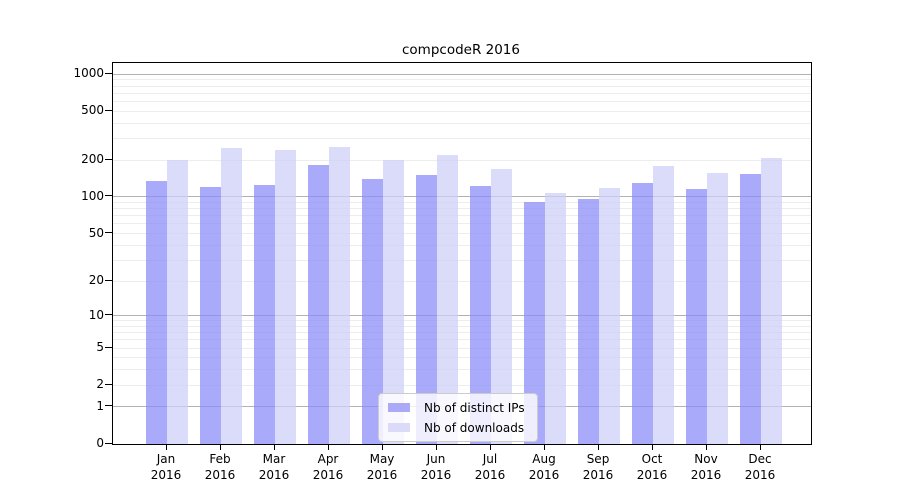  Describe the element at coordinates (490, 467) in the screenshot. I see `x-tick-label: Jul 2016` at that location.